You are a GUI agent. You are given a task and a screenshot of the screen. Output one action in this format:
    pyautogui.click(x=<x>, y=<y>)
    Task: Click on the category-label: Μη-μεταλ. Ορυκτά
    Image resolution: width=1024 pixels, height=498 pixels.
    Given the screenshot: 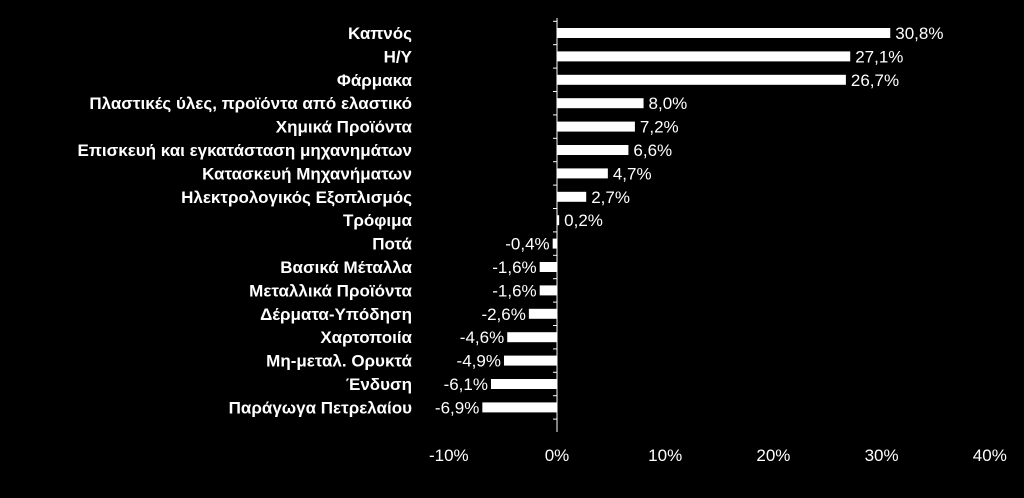 What is the action you would take?
    pyautogui.click(x=339, y=361)
    